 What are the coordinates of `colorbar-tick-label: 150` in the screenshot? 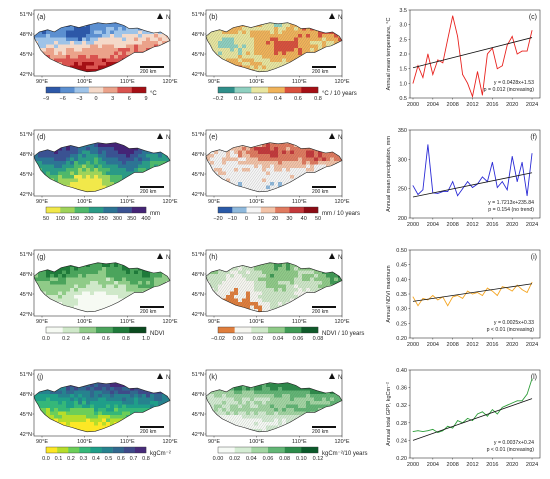 It's located at (74, 219).